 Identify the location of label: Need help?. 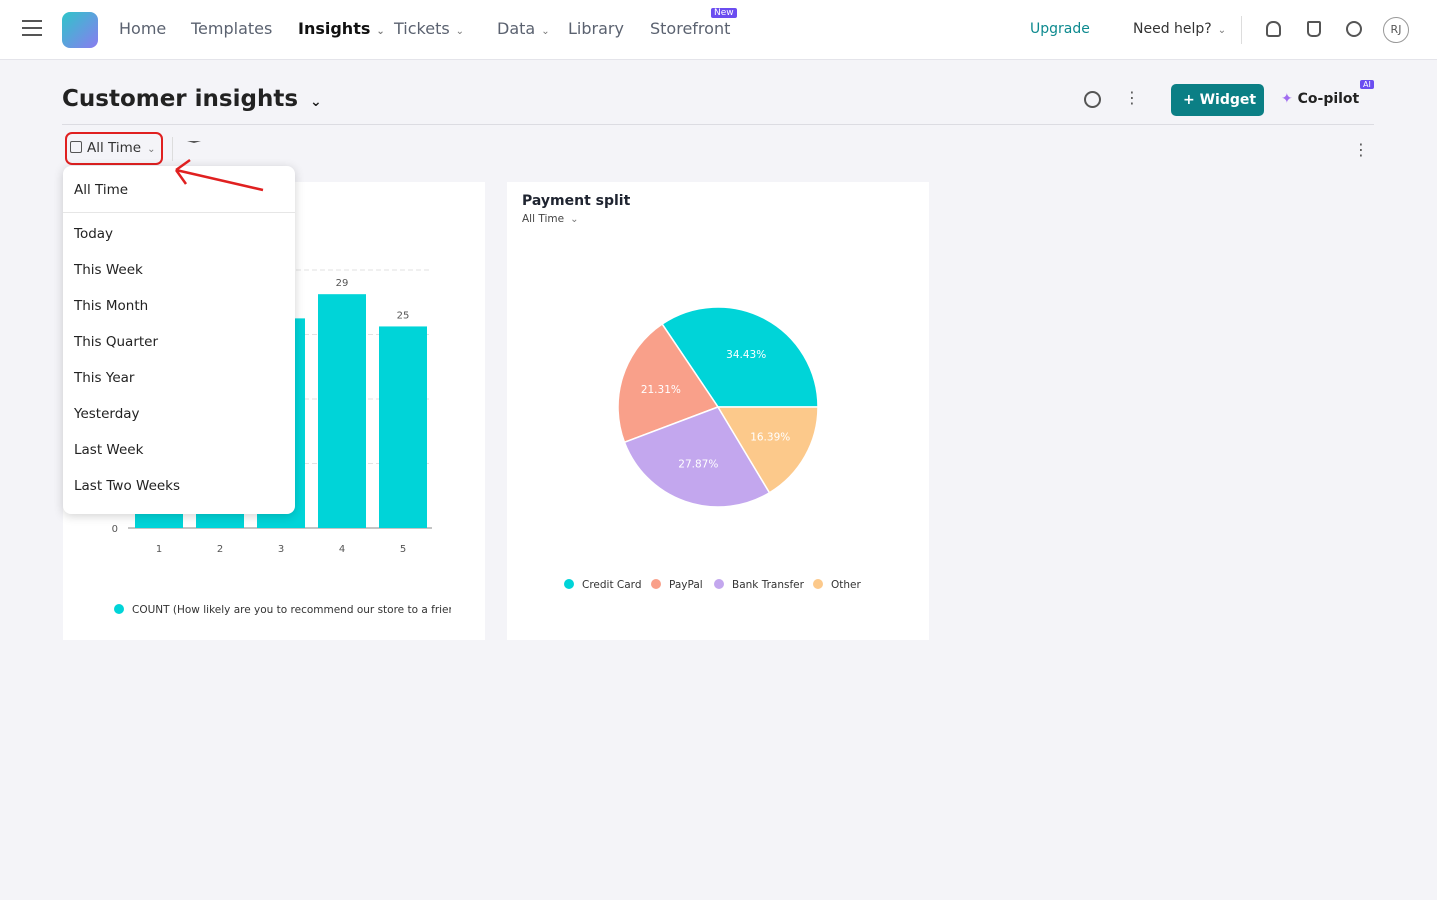
(1172, 29).